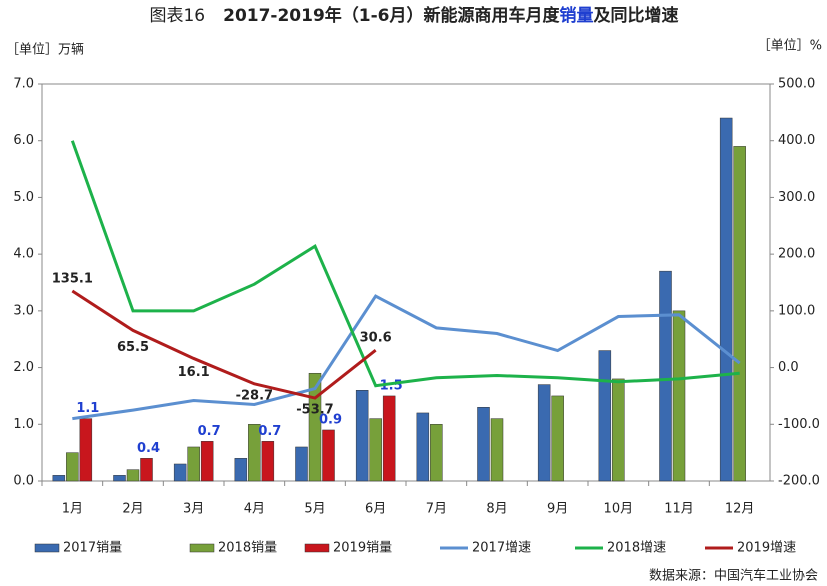  I want to click on chart-title: 图表16 2017-2019年（1-6月）新能源商用车月度销量及同比增速, so click(413, 15).